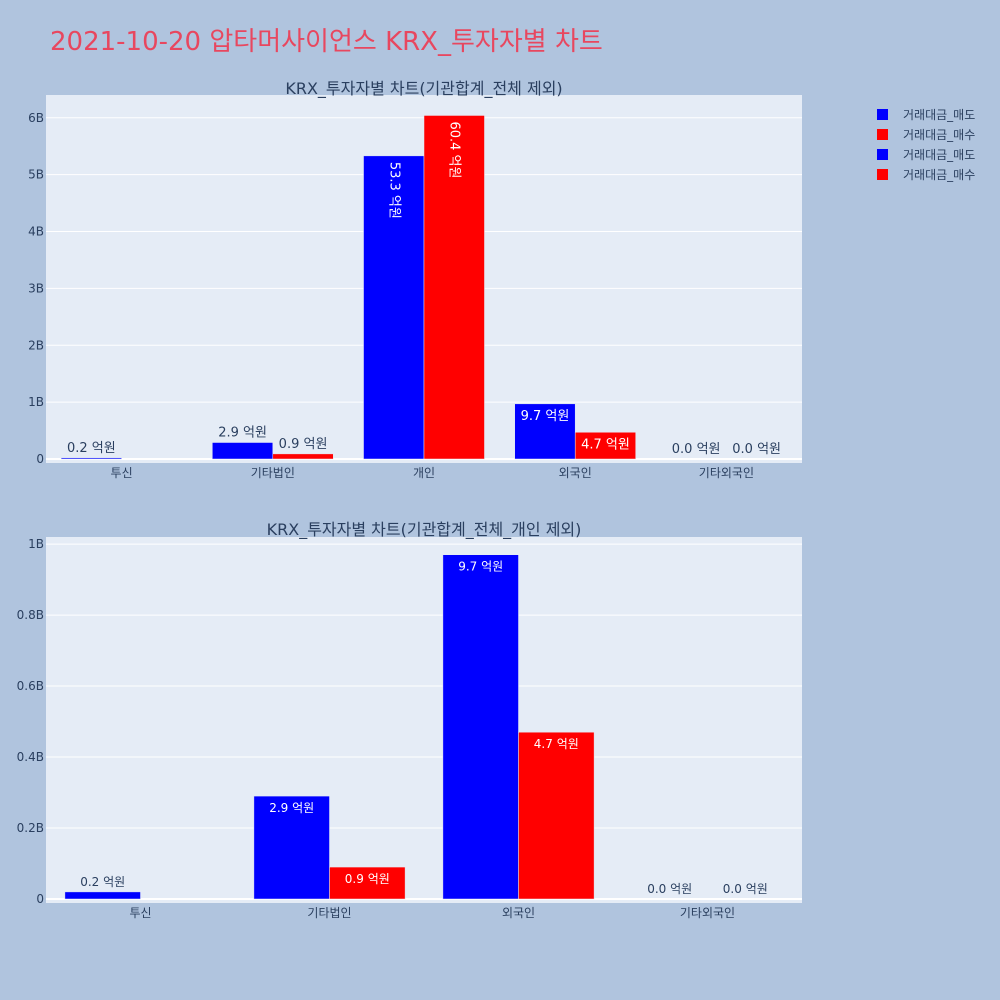  I want to click on y-tick-label: 4B, so click(36, 232).